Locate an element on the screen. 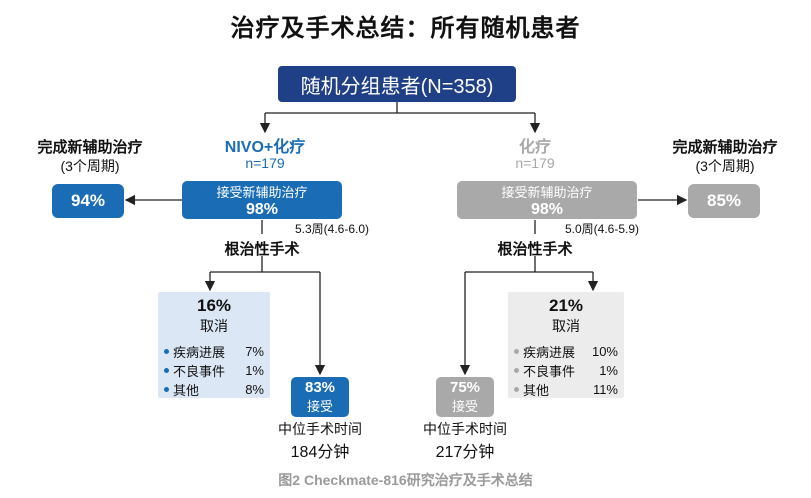 This screenshot has height=498, width=811. right-completed-sub: (3个周期) is located at coordinates (725, 166).